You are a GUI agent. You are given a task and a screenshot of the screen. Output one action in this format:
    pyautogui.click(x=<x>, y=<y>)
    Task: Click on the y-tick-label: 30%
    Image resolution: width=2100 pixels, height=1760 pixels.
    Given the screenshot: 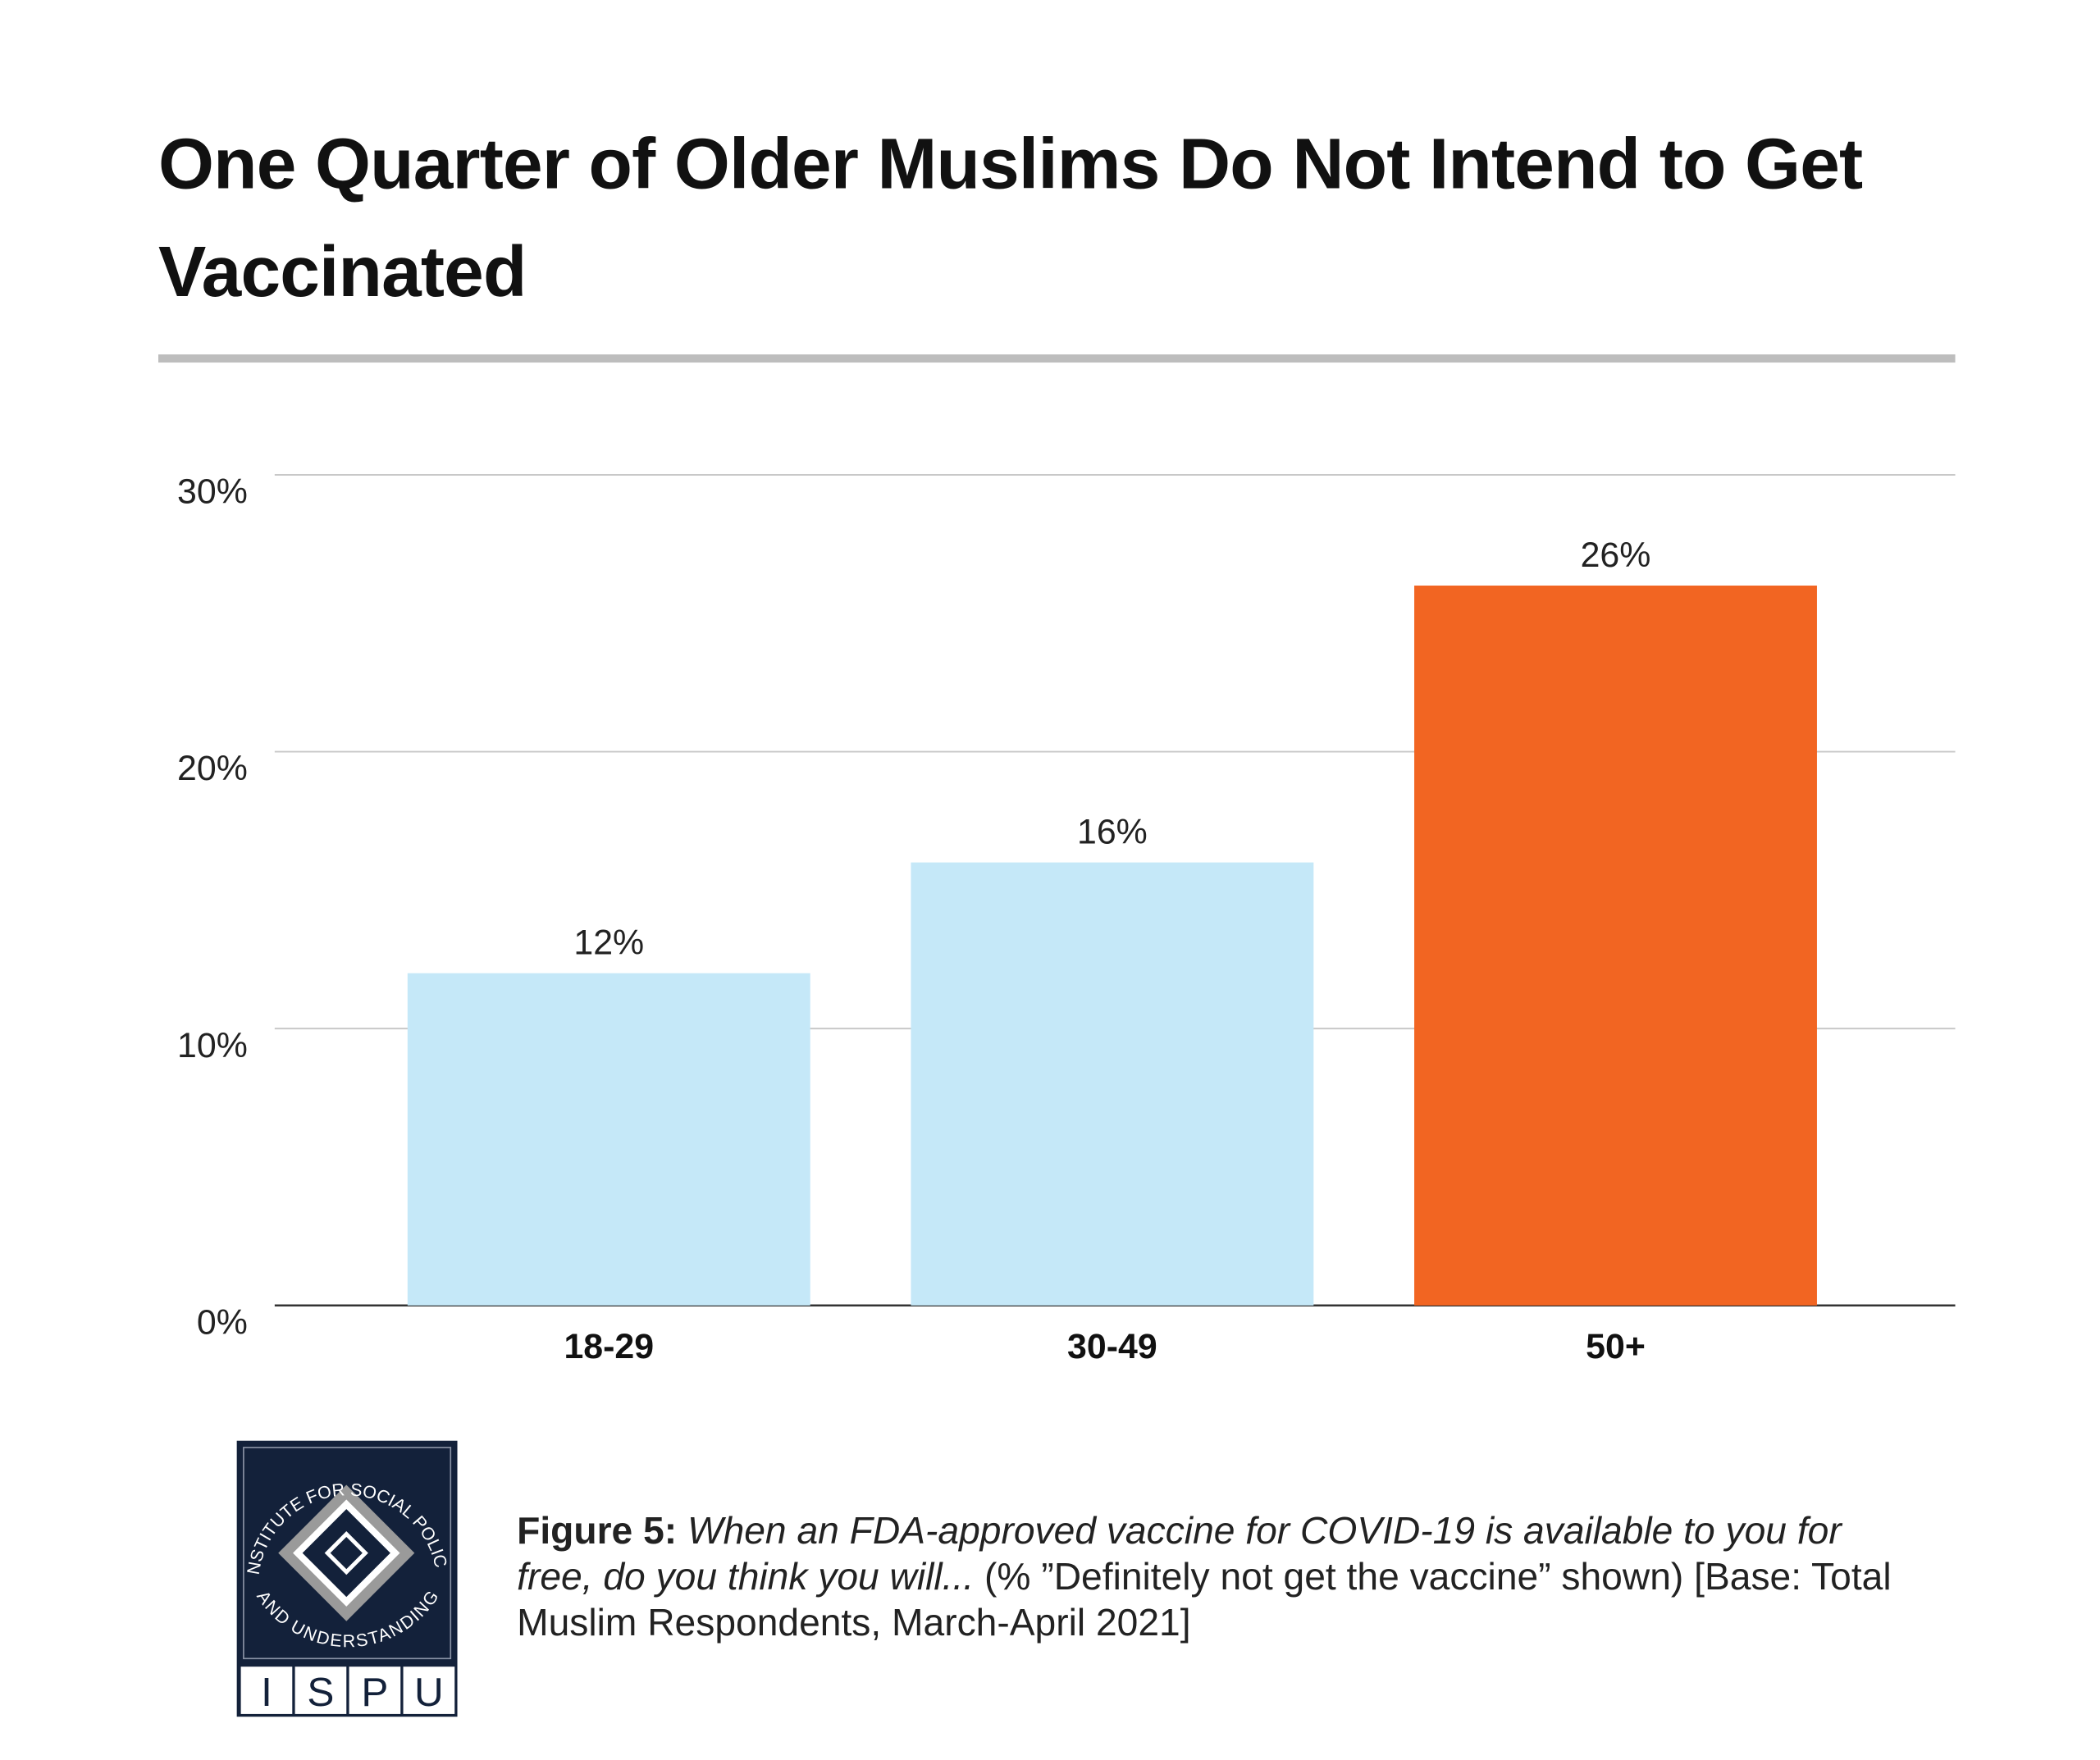 What is the action you would take?
    pyautogui.click(x=213, y=492)
    